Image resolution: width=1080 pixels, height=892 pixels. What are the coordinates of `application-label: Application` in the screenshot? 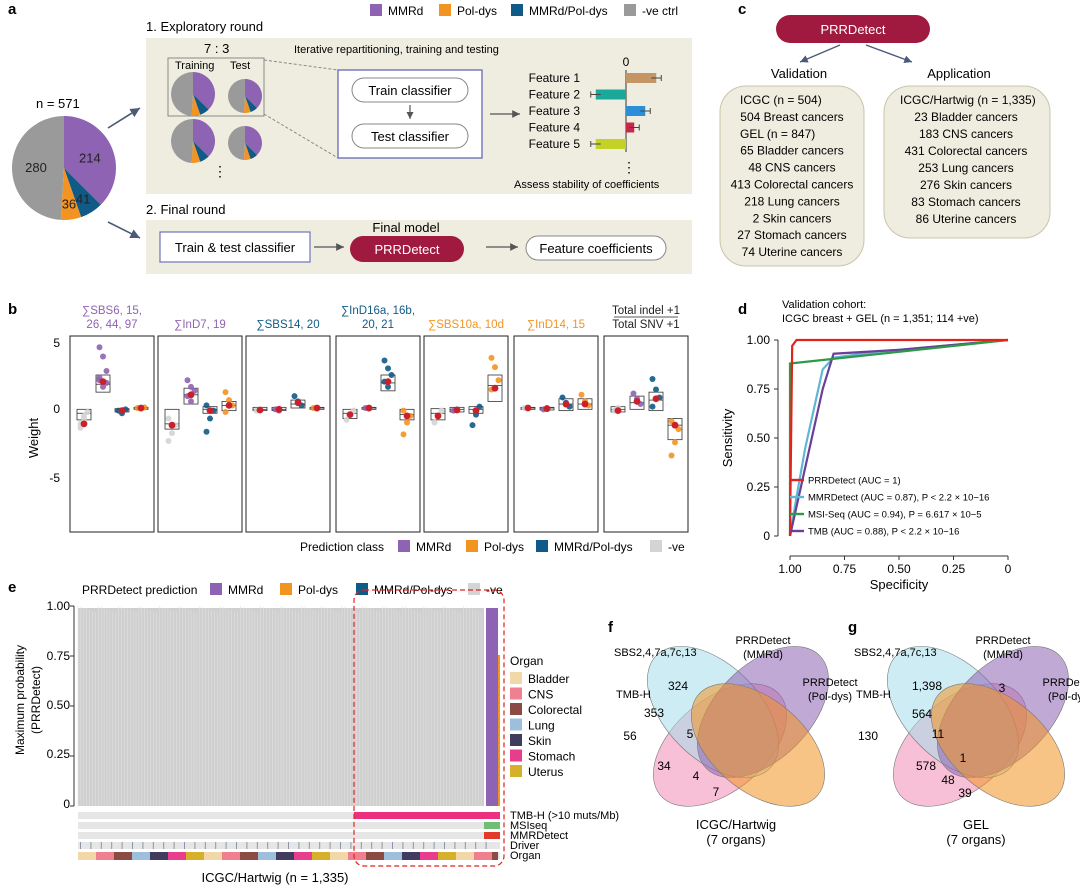 It's located at (959, 73).